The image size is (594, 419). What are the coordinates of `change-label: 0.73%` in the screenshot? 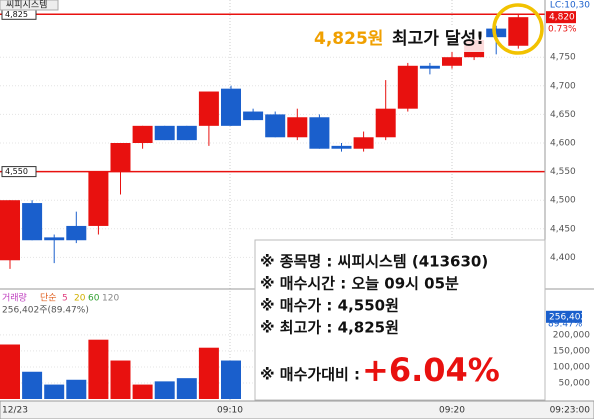 It's located at (562, 30).